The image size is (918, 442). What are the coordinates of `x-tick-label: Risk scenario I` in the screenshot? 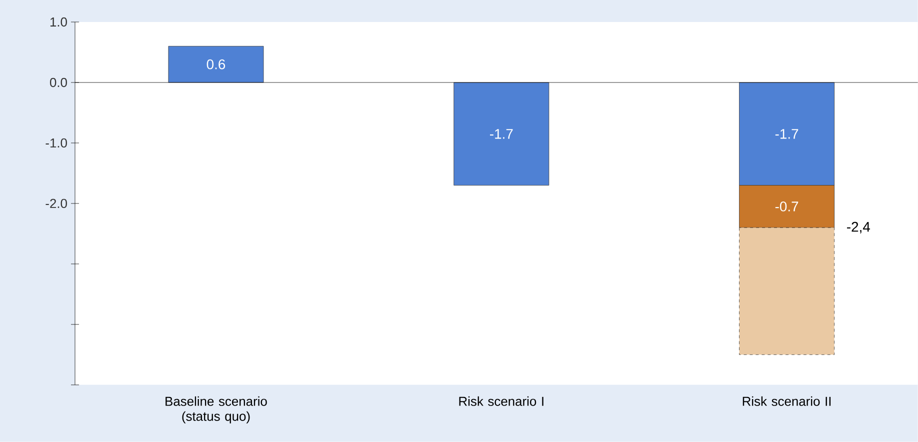 It's located at (501, 401).